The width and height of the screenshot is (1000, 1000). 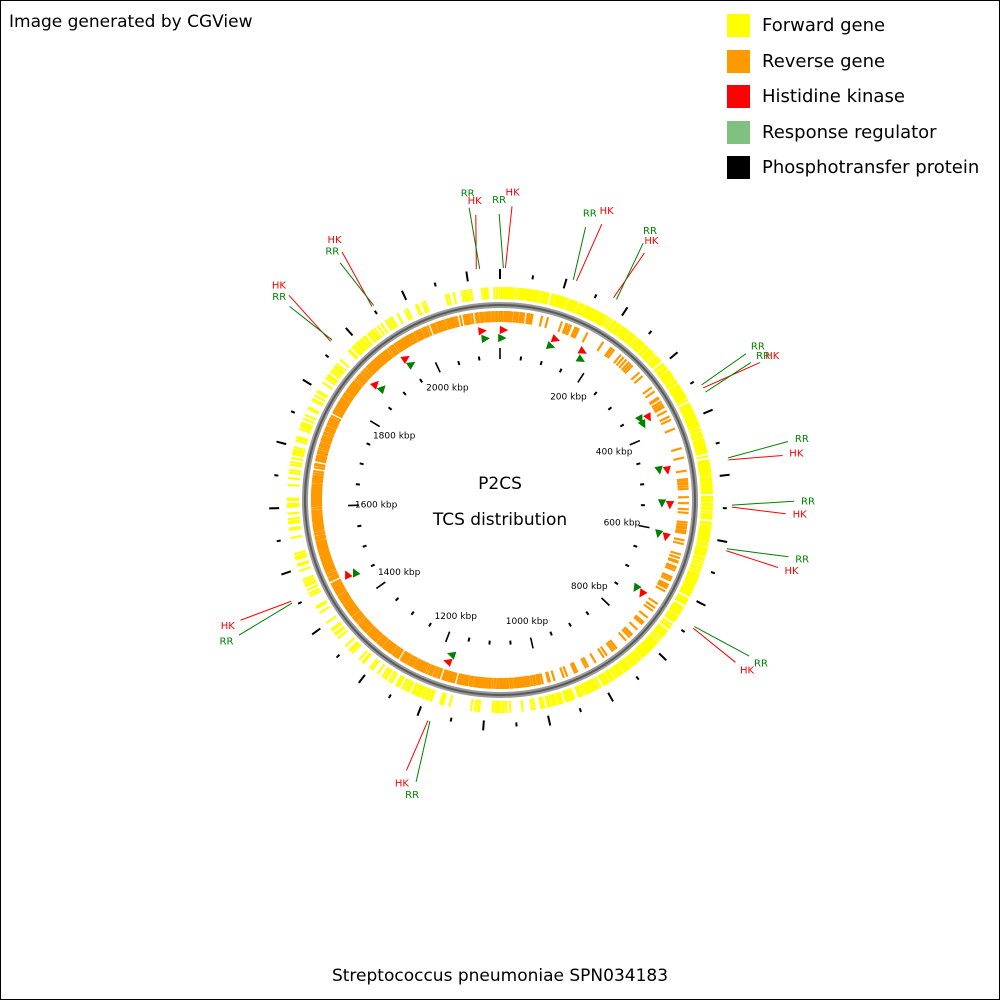 What do you see at coordinates (502, 338) in the screenshot?
I see `rr-arrow` at bounding box center [502, 338].